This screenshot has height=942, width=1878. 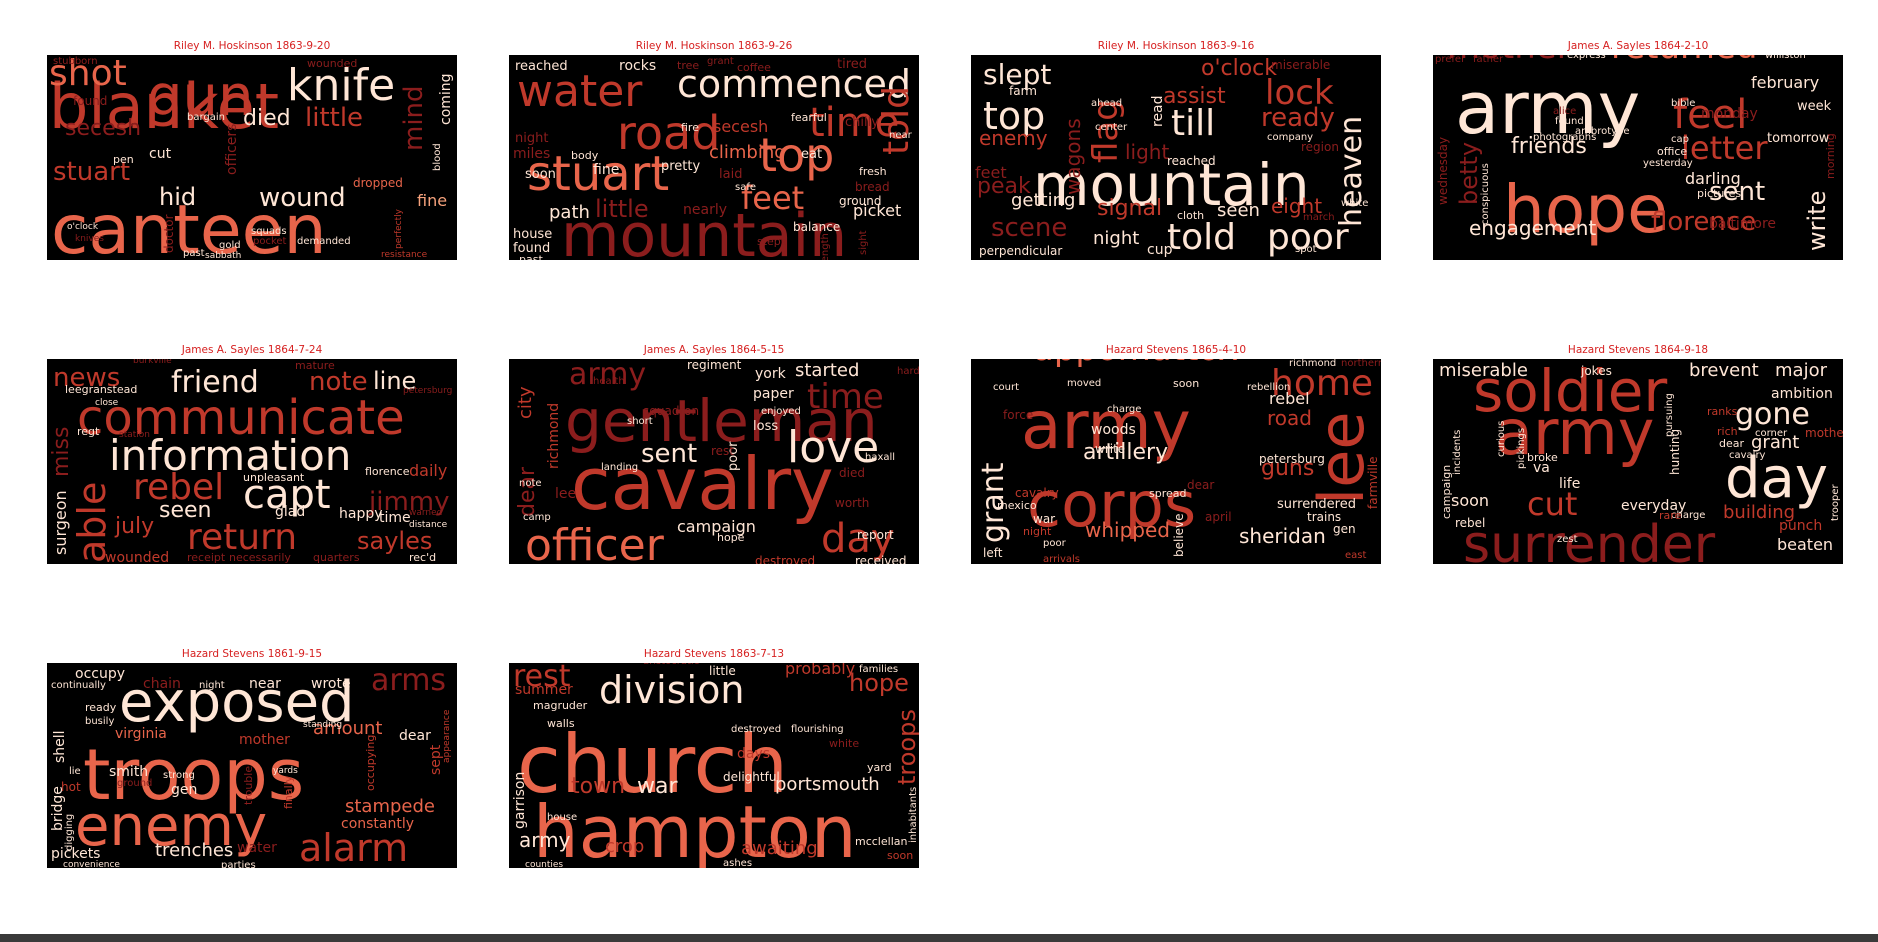 I want to click on cloud-word: commenced, so click(x=794, y=83).